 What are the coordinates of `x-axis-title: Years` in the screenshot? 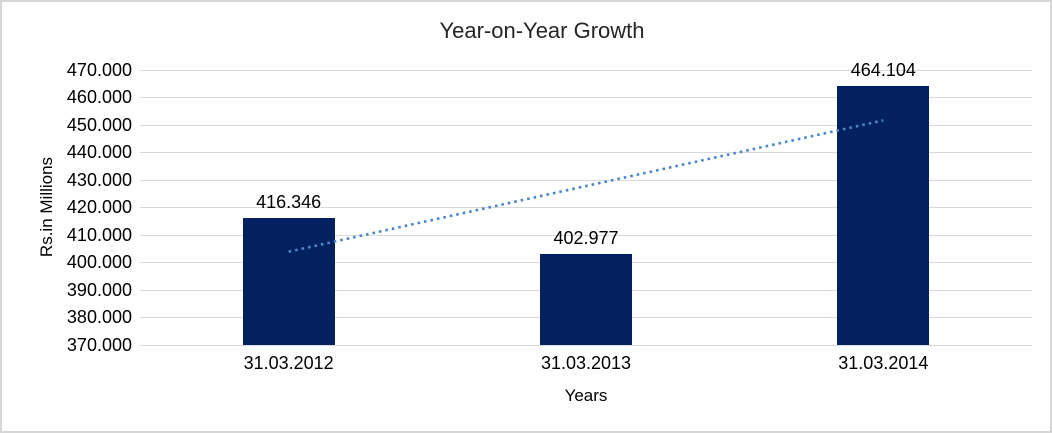 It's located at (586, 395).